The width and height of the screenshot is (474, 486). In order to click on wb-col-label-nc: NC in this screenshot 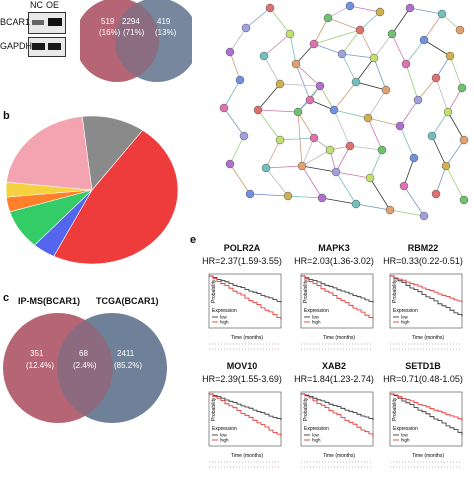, I will do `click(36, 5)`.